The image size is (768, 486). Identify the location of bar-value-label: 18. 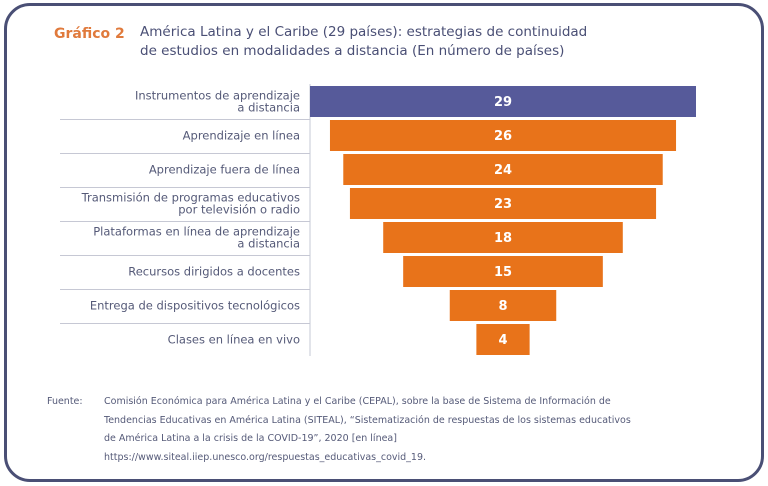
(503, 238).